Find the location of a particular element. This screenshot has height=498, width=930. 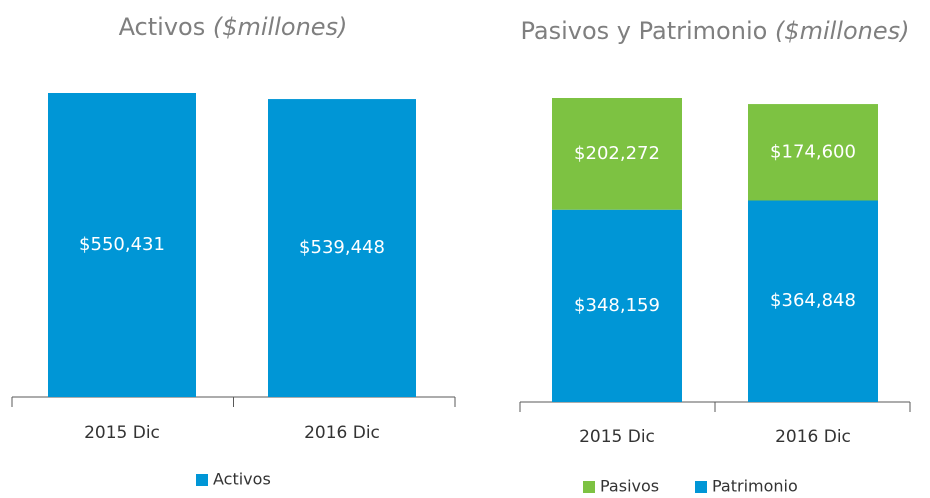

chart-title: Pasivos y Patrimonio ($millones) is located at coordinates (715, 31).